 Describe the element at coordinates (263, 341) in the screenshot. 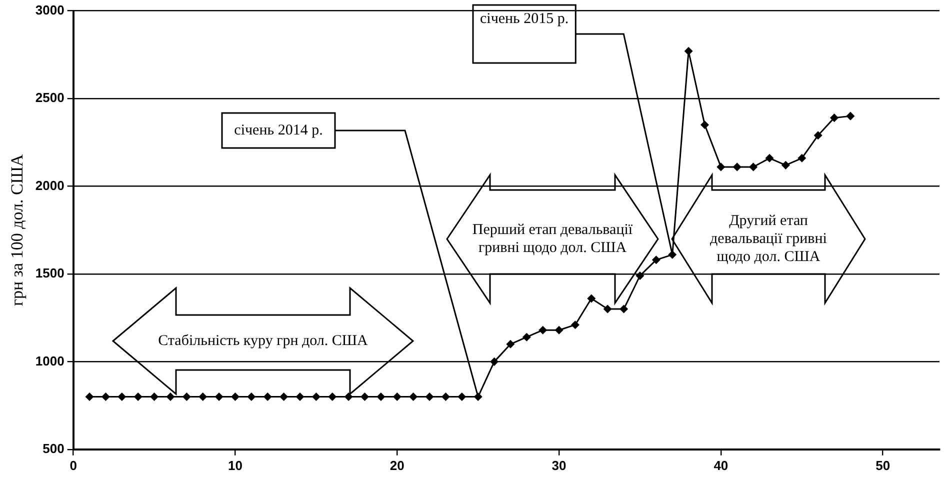

I see `annotation: Стабільність куру грн дол. США` at that location.